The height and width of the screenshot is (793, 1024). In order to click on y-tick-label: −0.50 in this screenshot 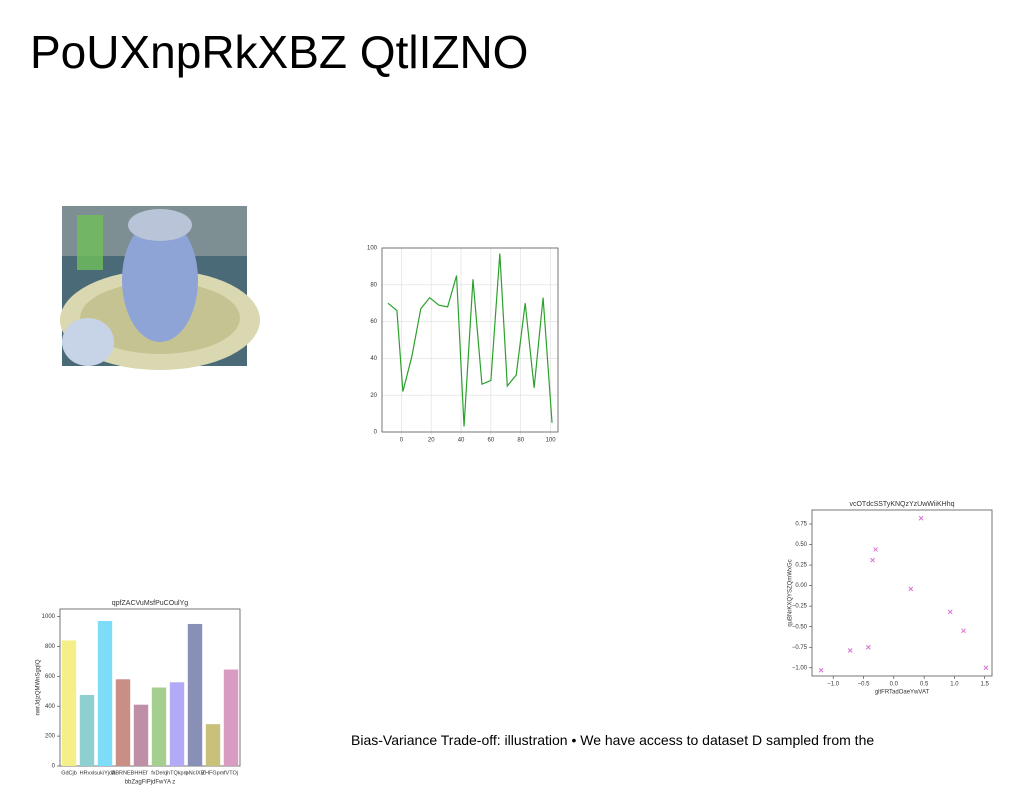, I will do `click(800, 627)`.